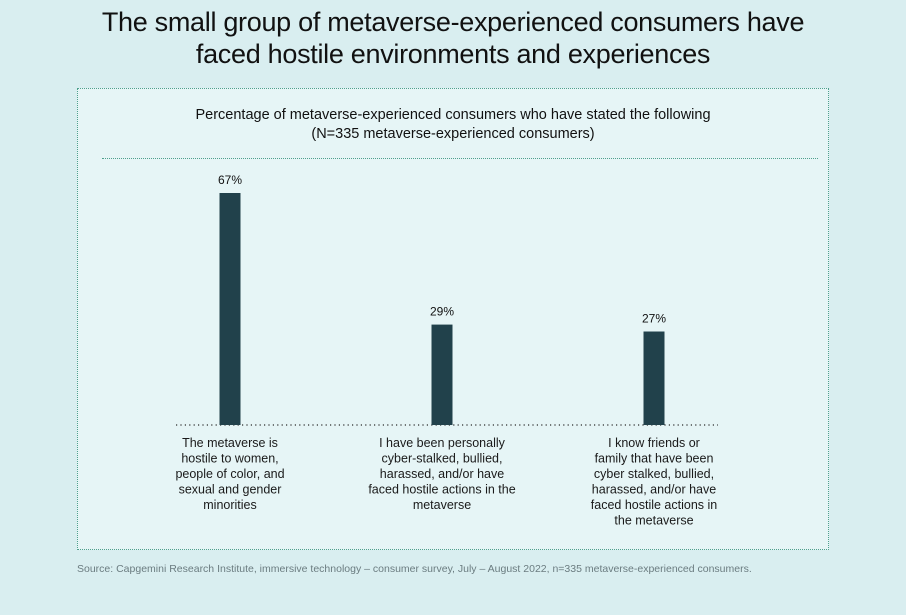 The width and height of the screenshot is (906, 615). Describe the element at coordinates (453, 134) in the screenshot. I see `chart-subtitle: (N=335 metaverse-experienced consumers)` at that location.